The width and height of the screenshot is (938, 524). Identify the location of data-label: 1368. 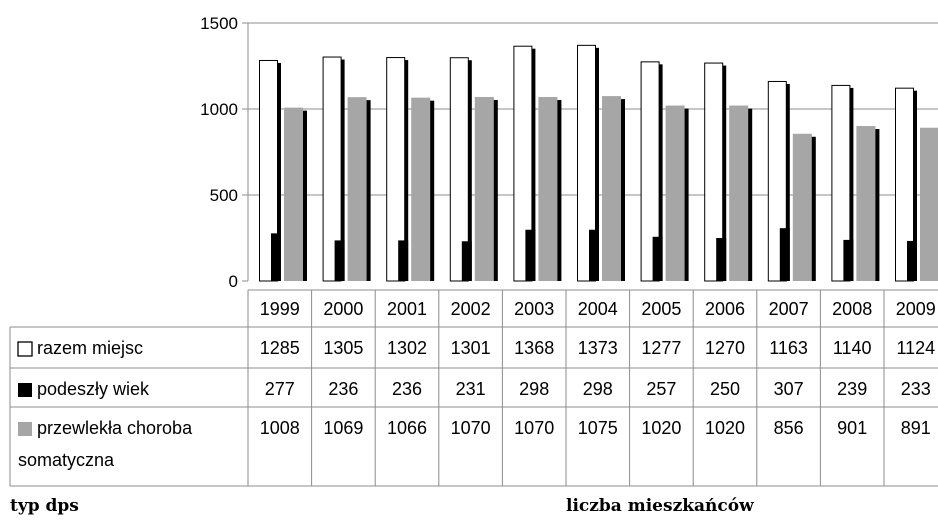
(534, 348).